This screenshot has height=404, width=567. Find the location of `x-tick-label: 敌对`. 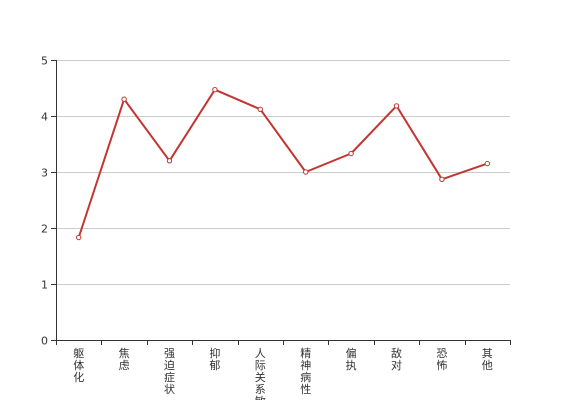

x-tick-label: 敌对 is located at coordinates (396, 359).